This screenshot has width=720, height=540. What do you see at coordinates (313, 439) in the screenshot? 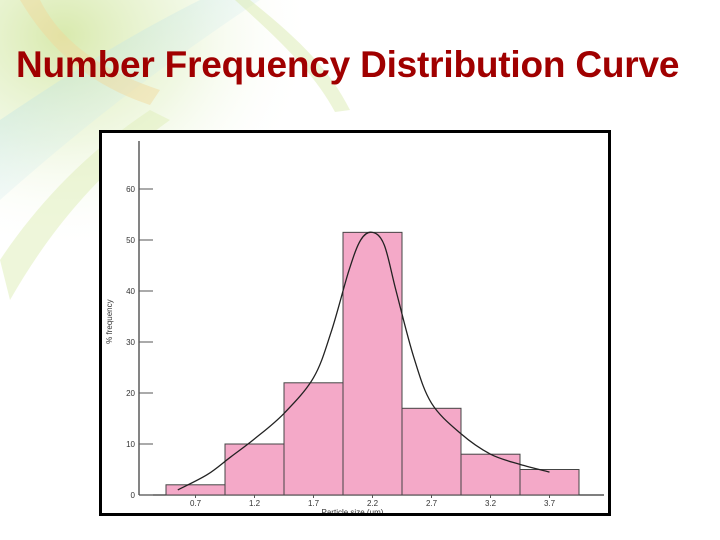
I see `bar-1.7` at bounding box center [313, 439].